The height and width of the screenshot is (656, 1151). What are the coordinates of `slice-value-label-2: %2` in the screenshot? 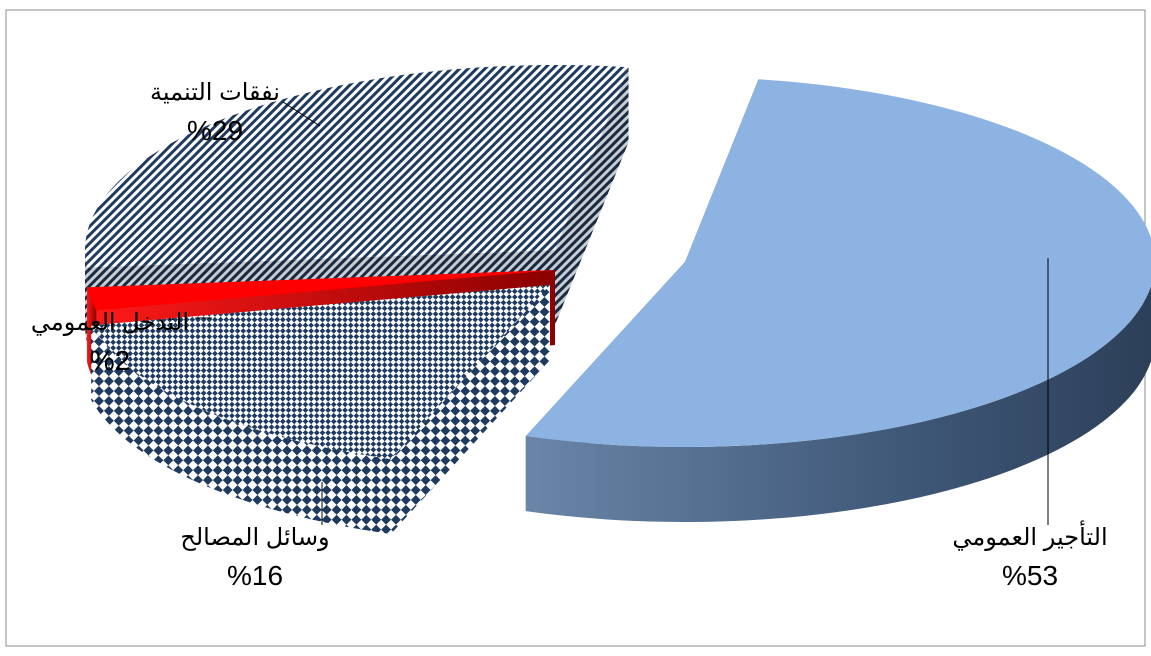 It's located at (110, 360).